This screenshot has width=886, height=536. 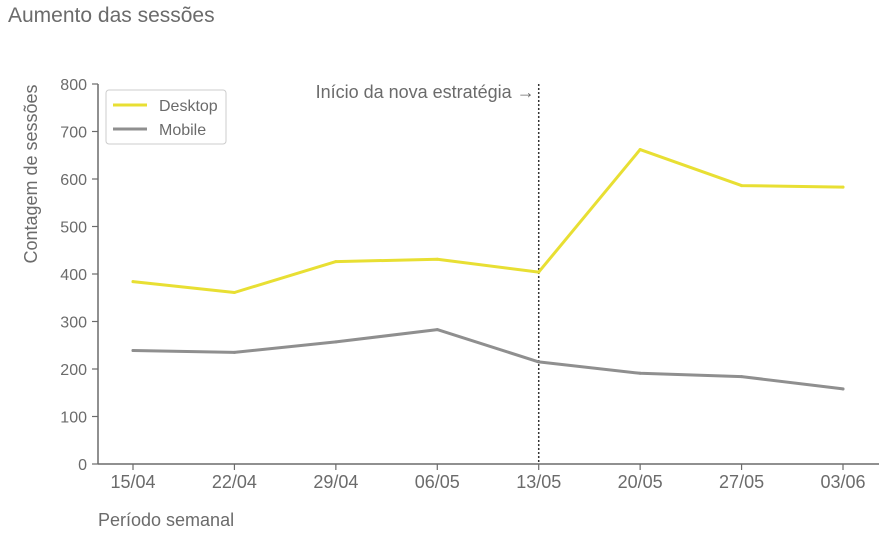 I want to click on x-tick-label: 20/05, so click(x=640, y=482).